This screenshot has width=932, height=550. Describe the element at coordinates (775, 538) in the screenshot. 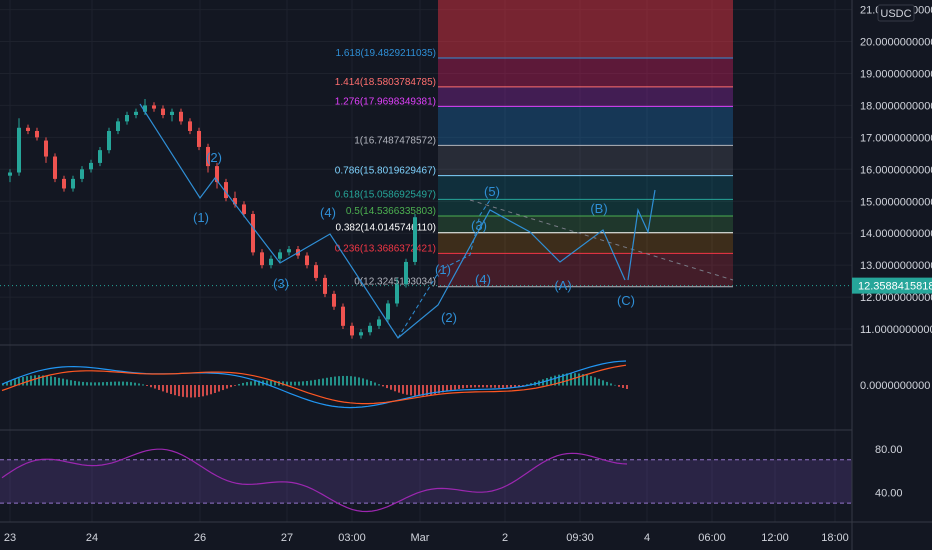

I see `time-tick-label: 12:00` at that location.